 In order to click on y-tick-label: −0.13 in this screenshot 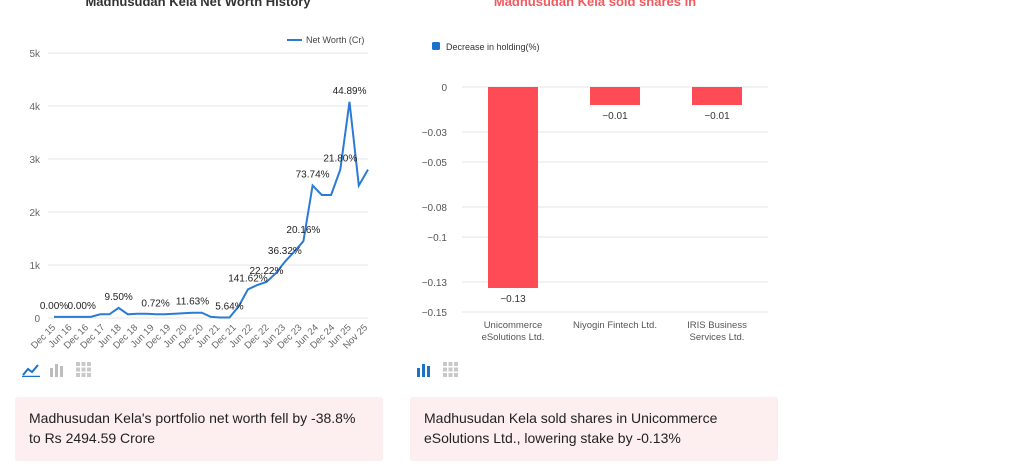, I will do `click(435, 283)`.